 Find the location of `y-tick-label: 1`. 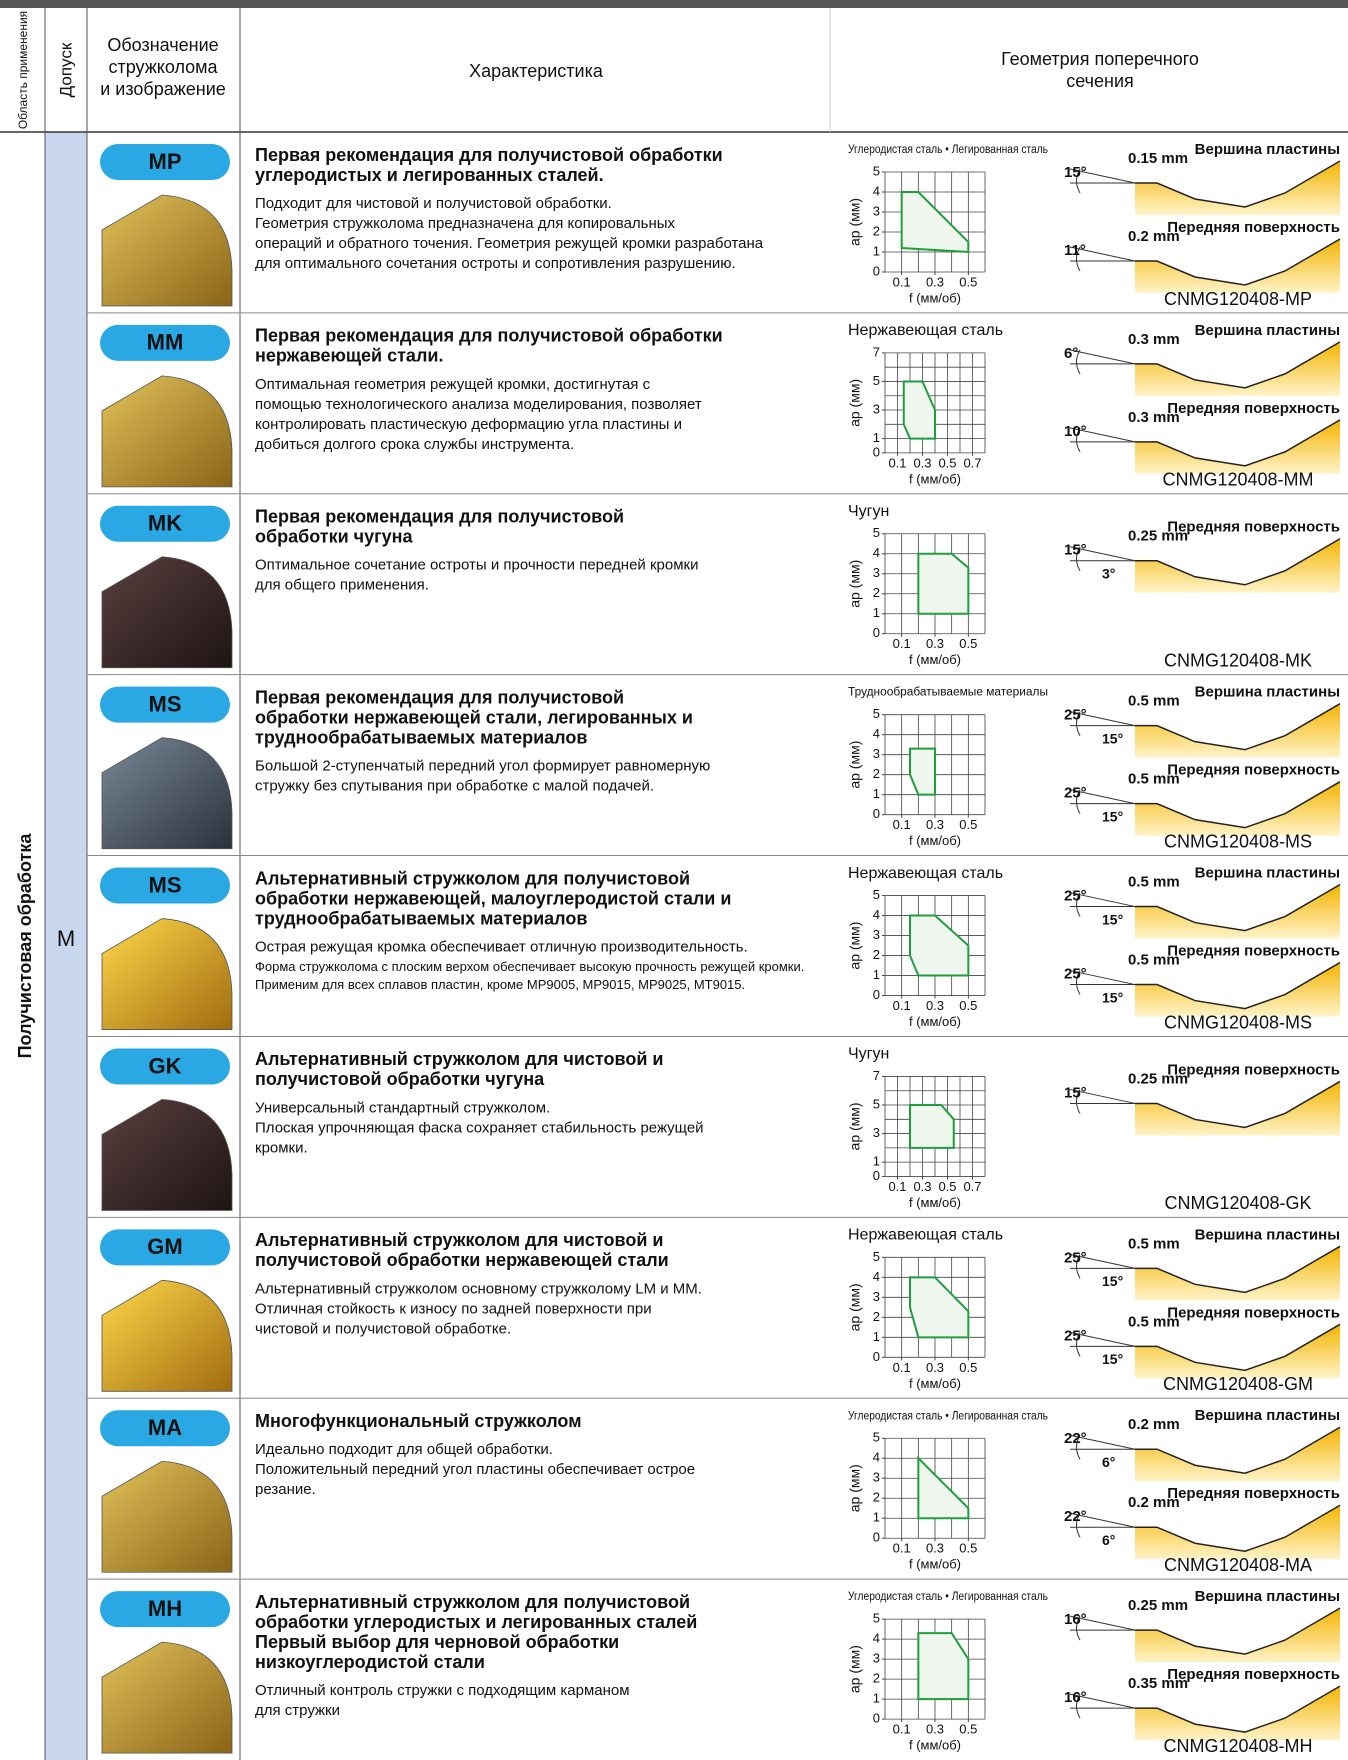

y-tick-label: 1 is located at coordinates (876, 793).